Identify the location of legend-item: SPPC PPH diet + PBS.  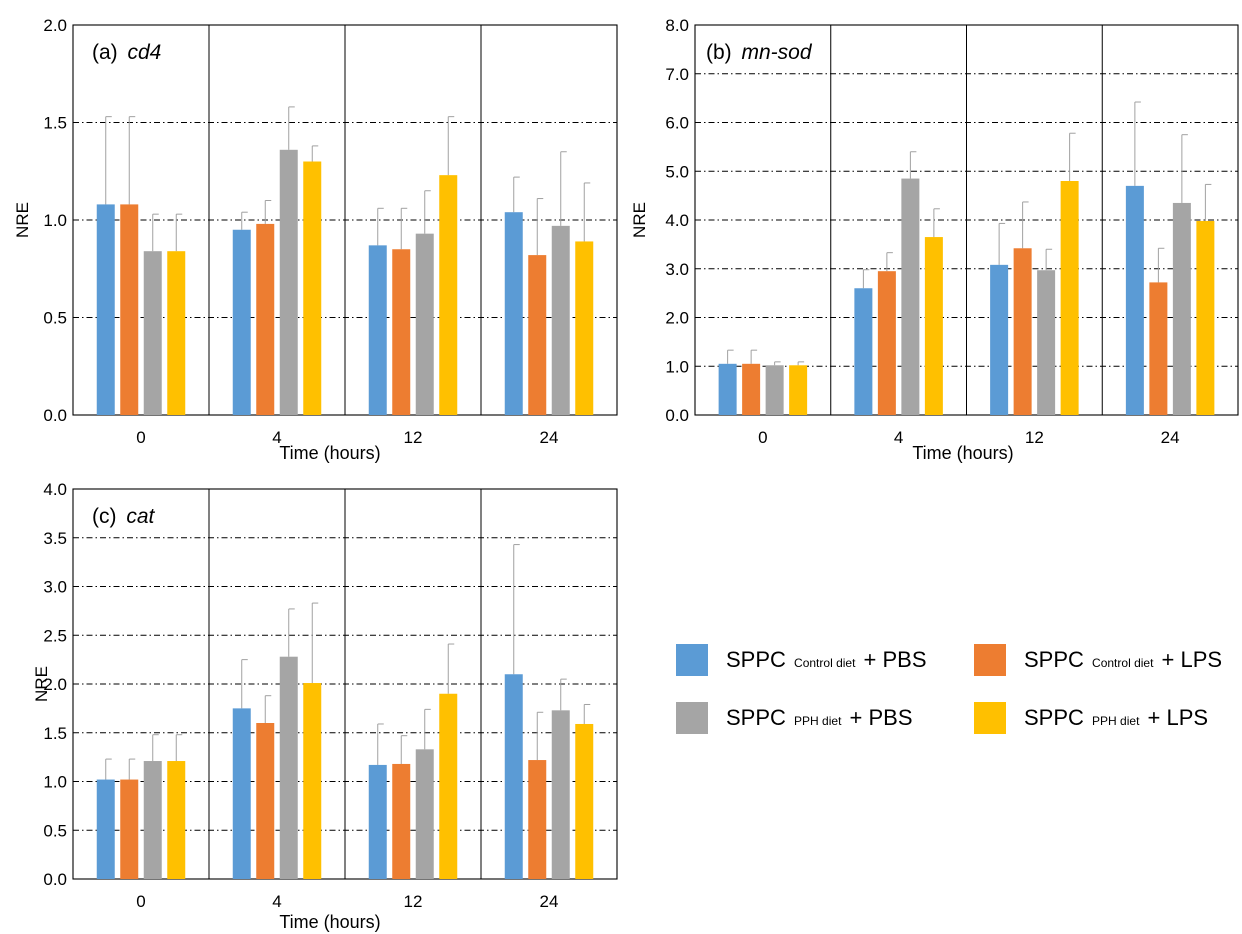
(794, 718).